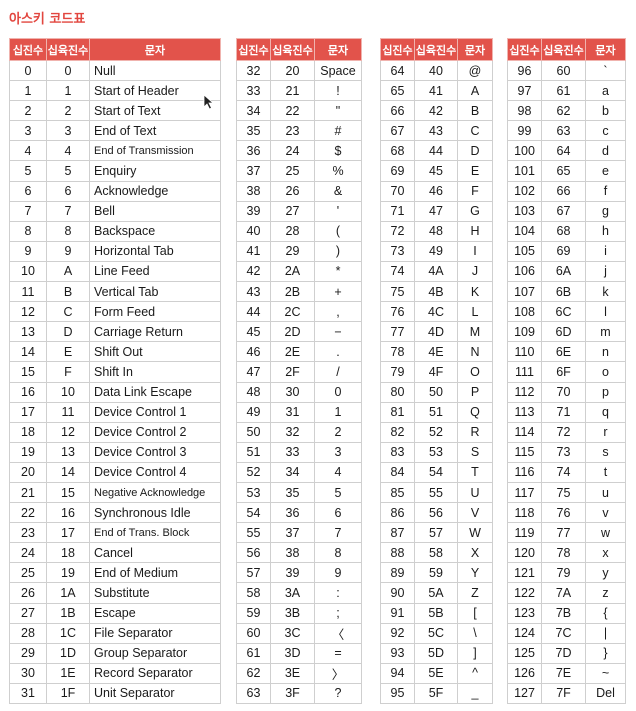 The width and height of the screenshot is (636, 711). What do you see at coordinates (253, 593) in the screenshot?
I see `cell-dec: 58` at bounding box center [253, 593].